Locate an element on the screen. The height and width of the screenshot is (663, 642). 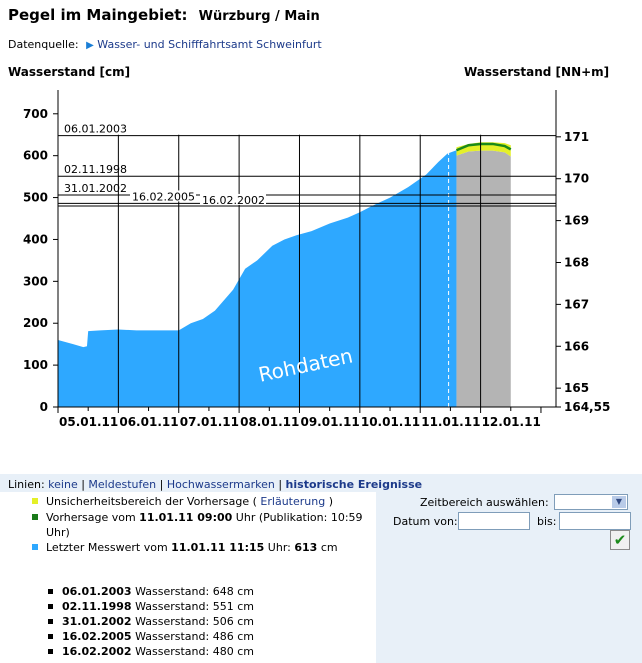
uncertainty-text: Unsicherheitsbereich der Vorhersage ( is located at coordinates (151, 501).